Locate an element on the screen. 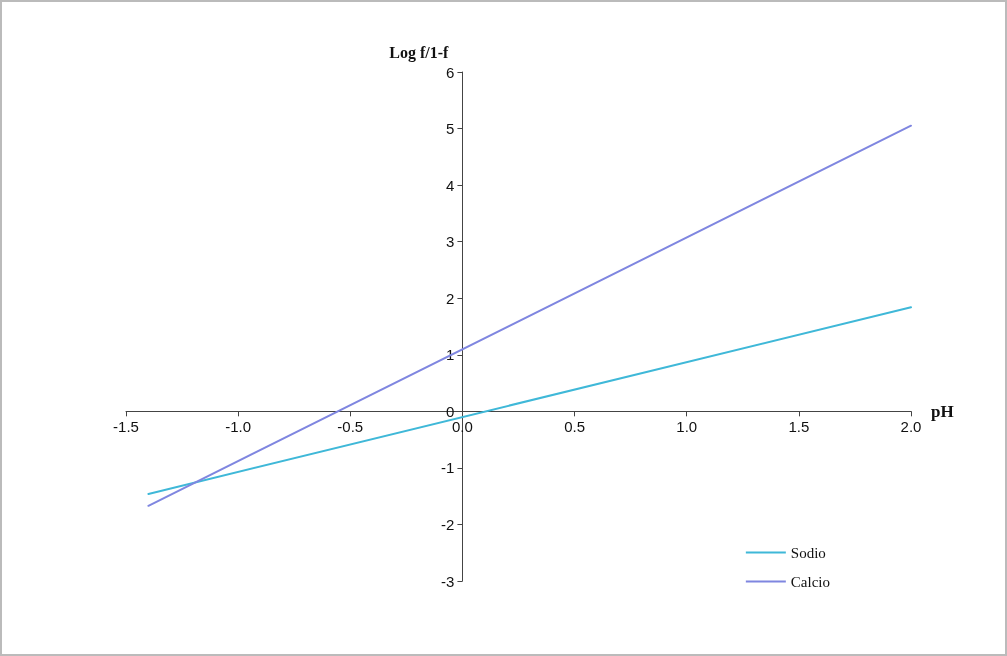 Image resolution: width=1007 pixels, height=656 pixels. y-tick-label: 5 is located at coordinates (450, 129).